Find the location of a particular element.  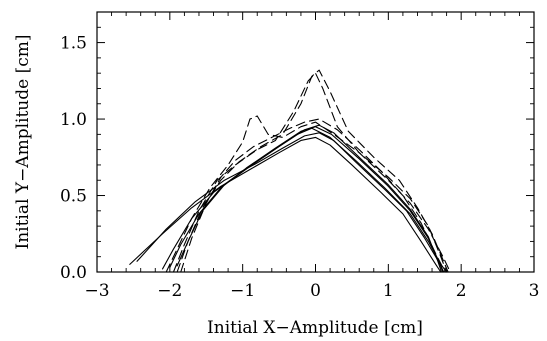

y-tick-label: 0.5 is located at coordinates (73, 197).